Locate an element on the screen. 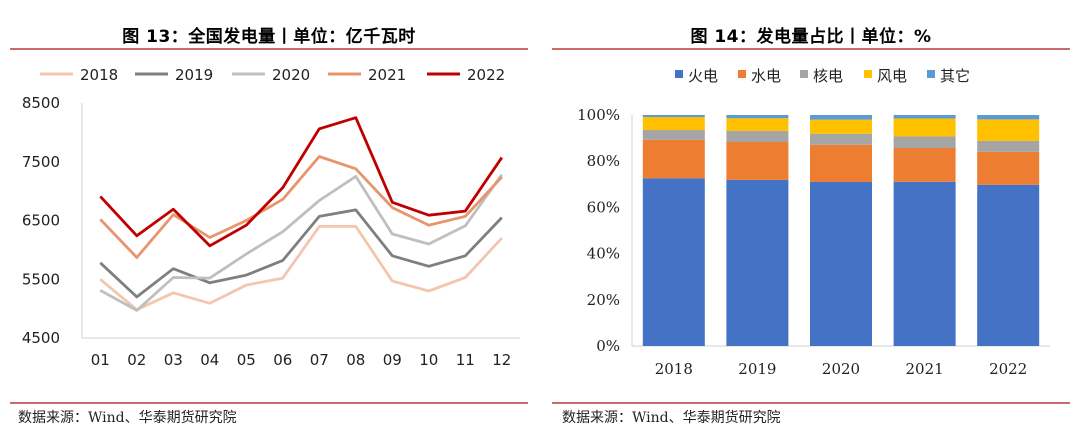 The image size is (1080, 443). legend-swatch-其它 is located at coordinates (931, 74).